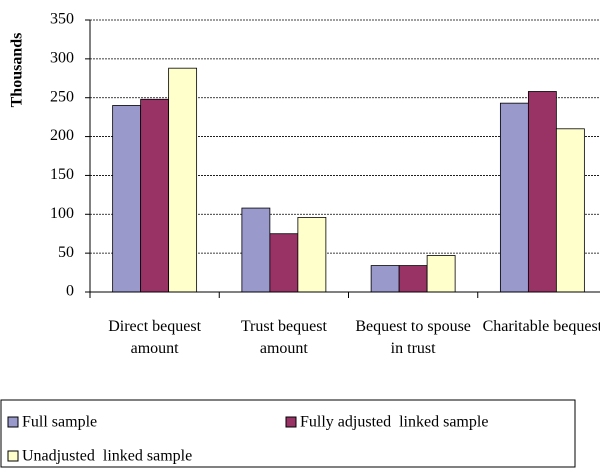 This screenshot has height=468, width=600. Describe the element at coordinates (62, 19) in the screenshot. I see `y-tick-label: 350` at that location.